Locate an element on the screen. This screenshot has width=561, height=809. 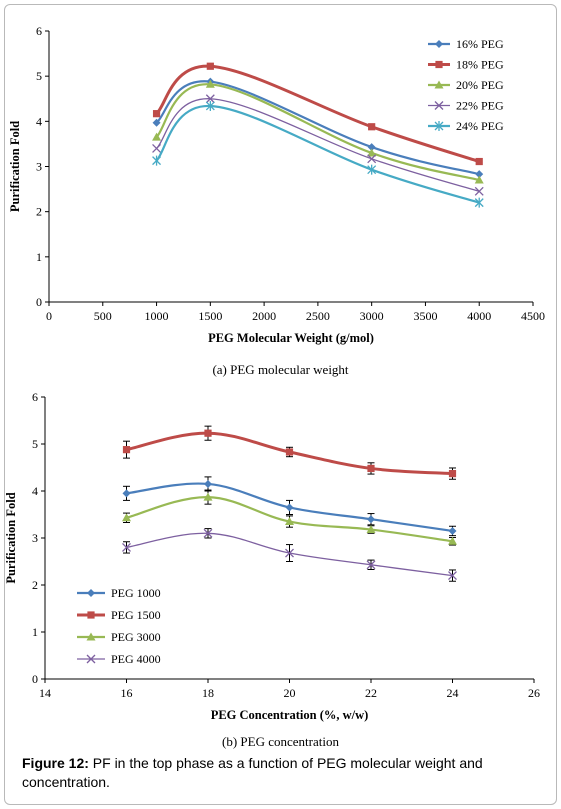
legend-entry: PEG 3000 is located at coordinates (136, 637).